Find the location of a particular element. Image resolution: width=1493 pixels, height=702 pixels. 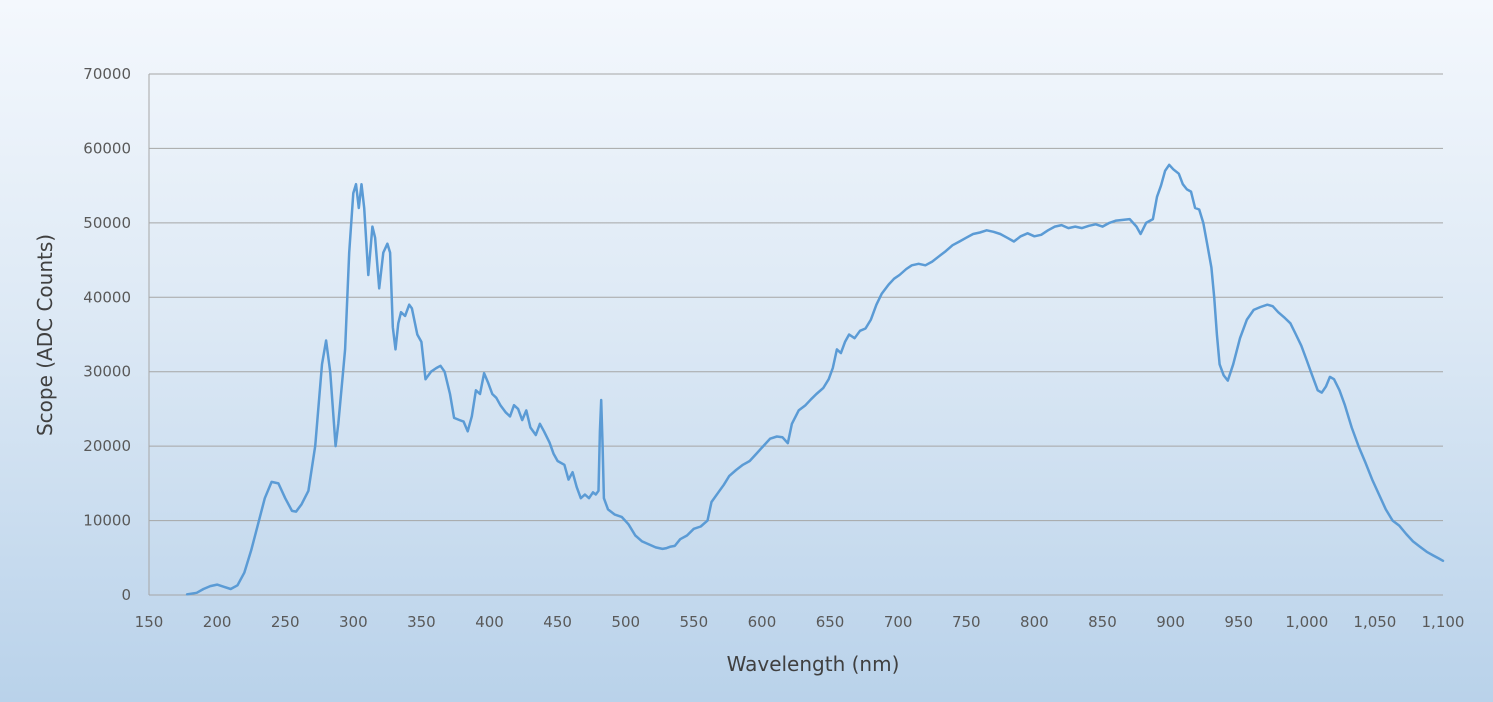

x-tick-label: 850 is located at coordinates (1102, 622).